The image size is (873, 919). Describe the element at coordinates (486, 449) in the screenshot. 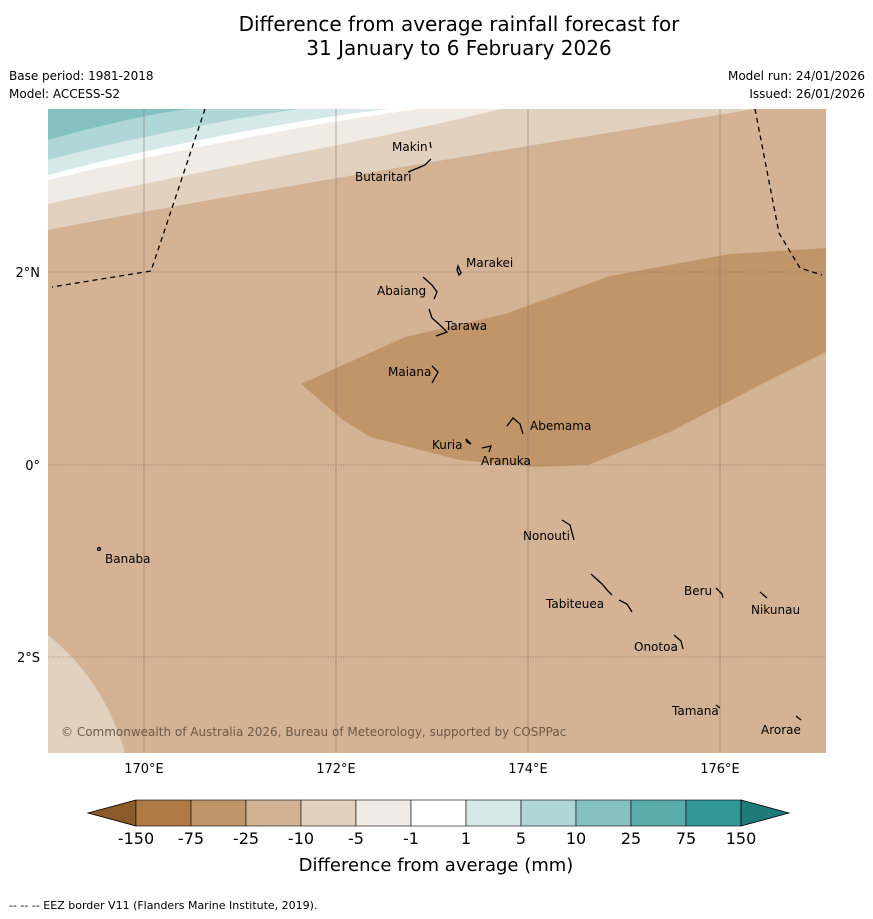

I see `island-aranuka` at that location.